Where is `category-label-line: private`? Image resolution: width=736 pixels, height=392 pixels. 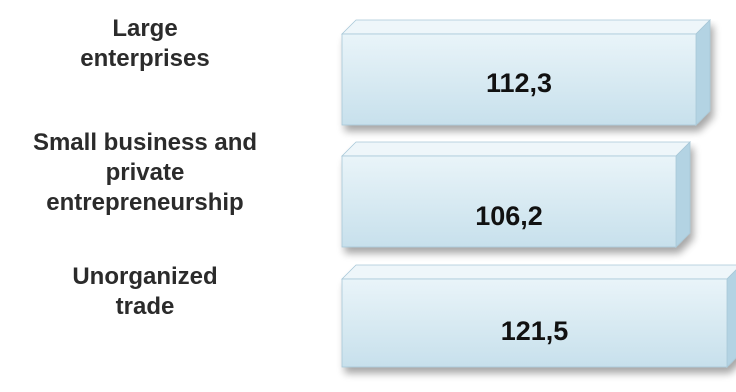
category-label-line: private is located at coordinates (145, 172).